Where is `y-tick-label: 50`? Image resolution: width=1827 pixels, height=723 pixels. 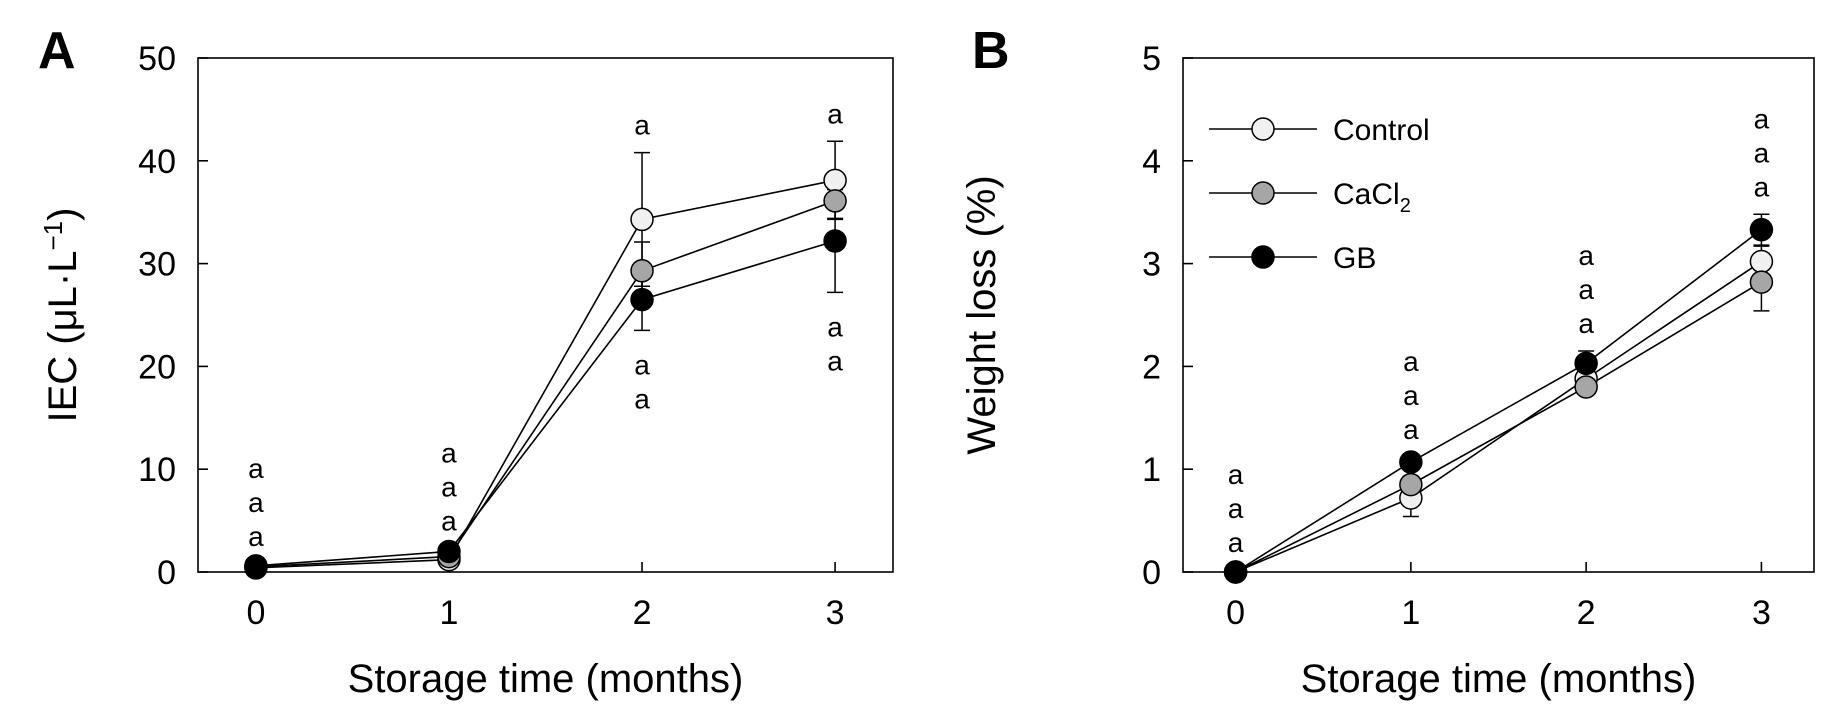
y-tick-label: 50 is located at coordinates (157, 59).